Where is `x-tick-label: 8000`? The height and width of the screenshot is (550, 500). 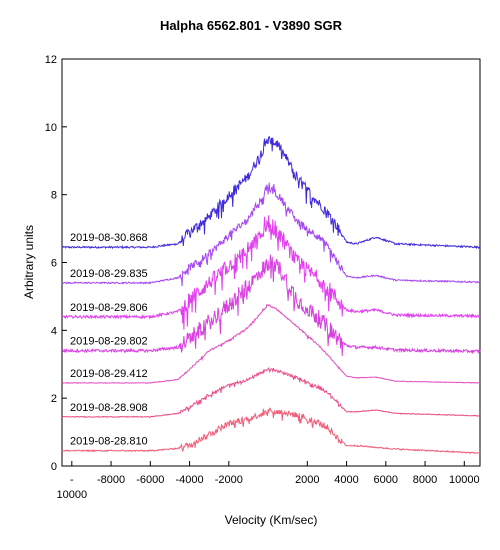 x-tick-label: 8000 is located at coordinates (425, 480).